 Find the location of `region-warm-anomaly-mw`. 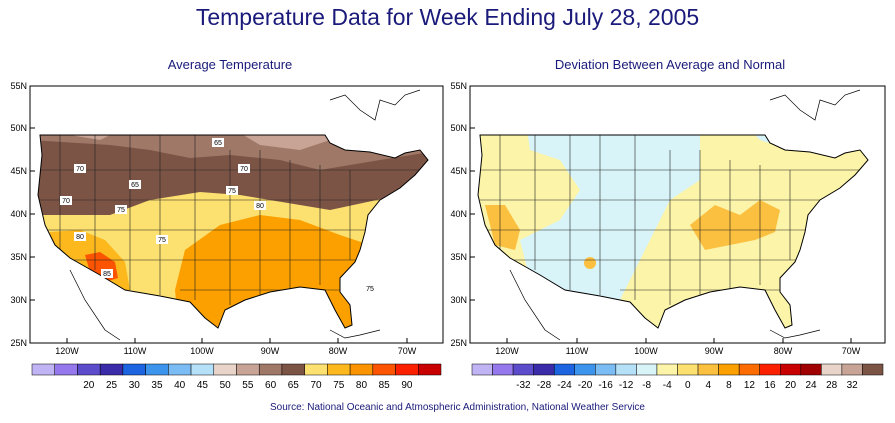

region-warm-anomaly-mw is located at coordinates (735, 225).